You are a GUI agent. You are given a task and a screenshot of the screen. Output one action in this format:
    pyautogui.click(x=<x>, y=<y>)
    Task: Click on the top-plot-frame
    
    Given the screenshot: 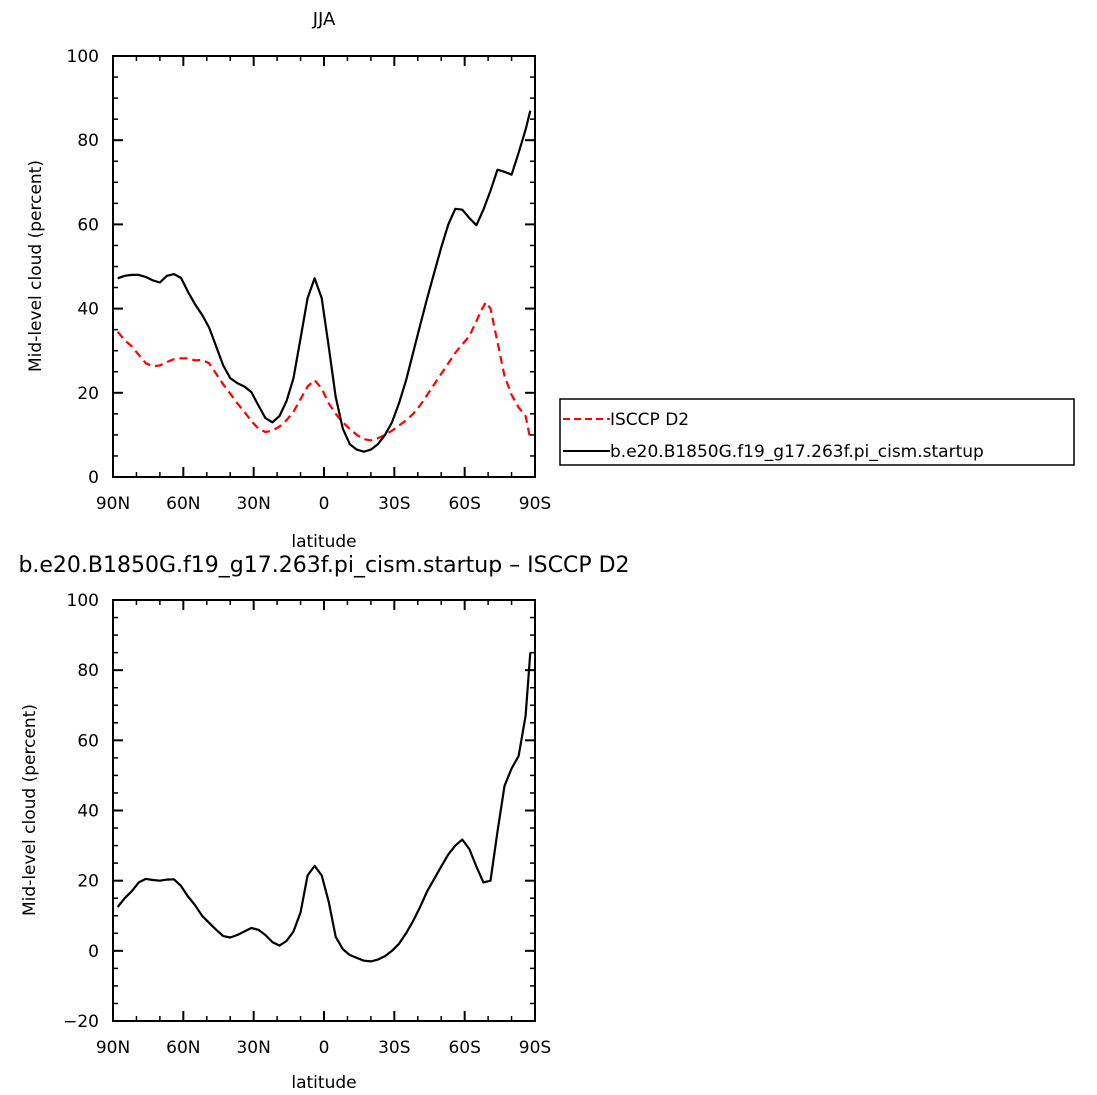 What is the action you would take?
    pyautogui.click(x=324, y=266)
    